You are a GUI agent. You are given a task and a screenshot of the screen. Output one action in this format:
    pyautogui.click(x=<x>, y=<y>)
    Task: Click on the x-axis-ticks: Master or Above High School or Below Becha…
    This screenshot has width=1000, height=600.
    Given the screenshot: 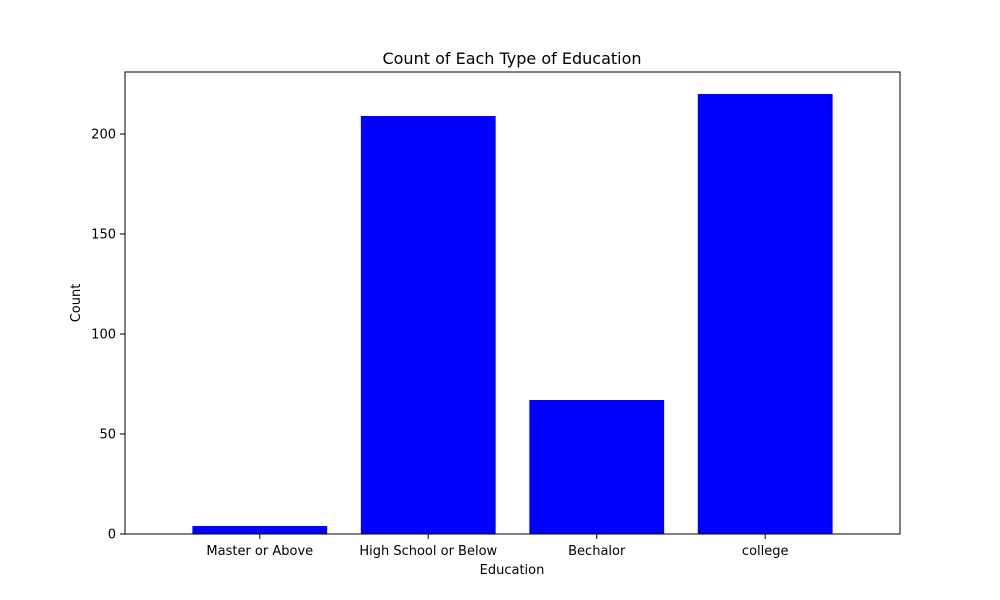 What is the action you would take?
    pyautogui.click(x=497, y=546)
    